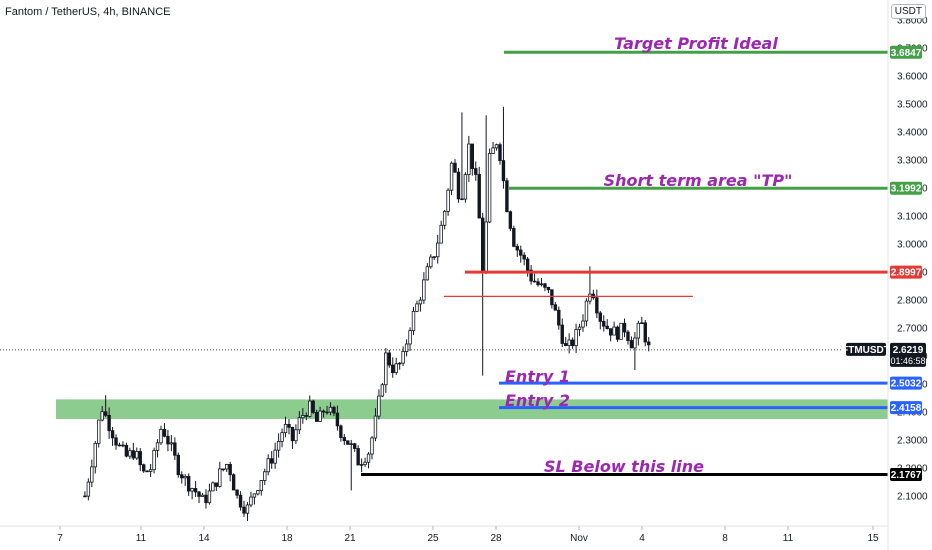 The image size is (932, 550). I want to click on time-tick-label: 28, so click(496, 538).